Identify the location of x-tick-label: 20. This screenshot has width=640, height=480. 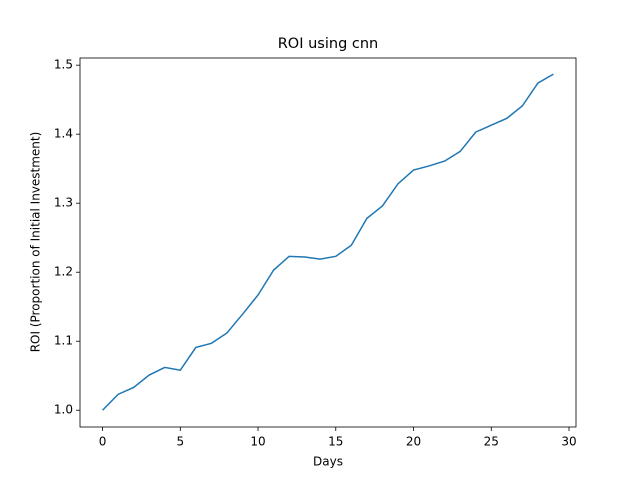
(413, 442).